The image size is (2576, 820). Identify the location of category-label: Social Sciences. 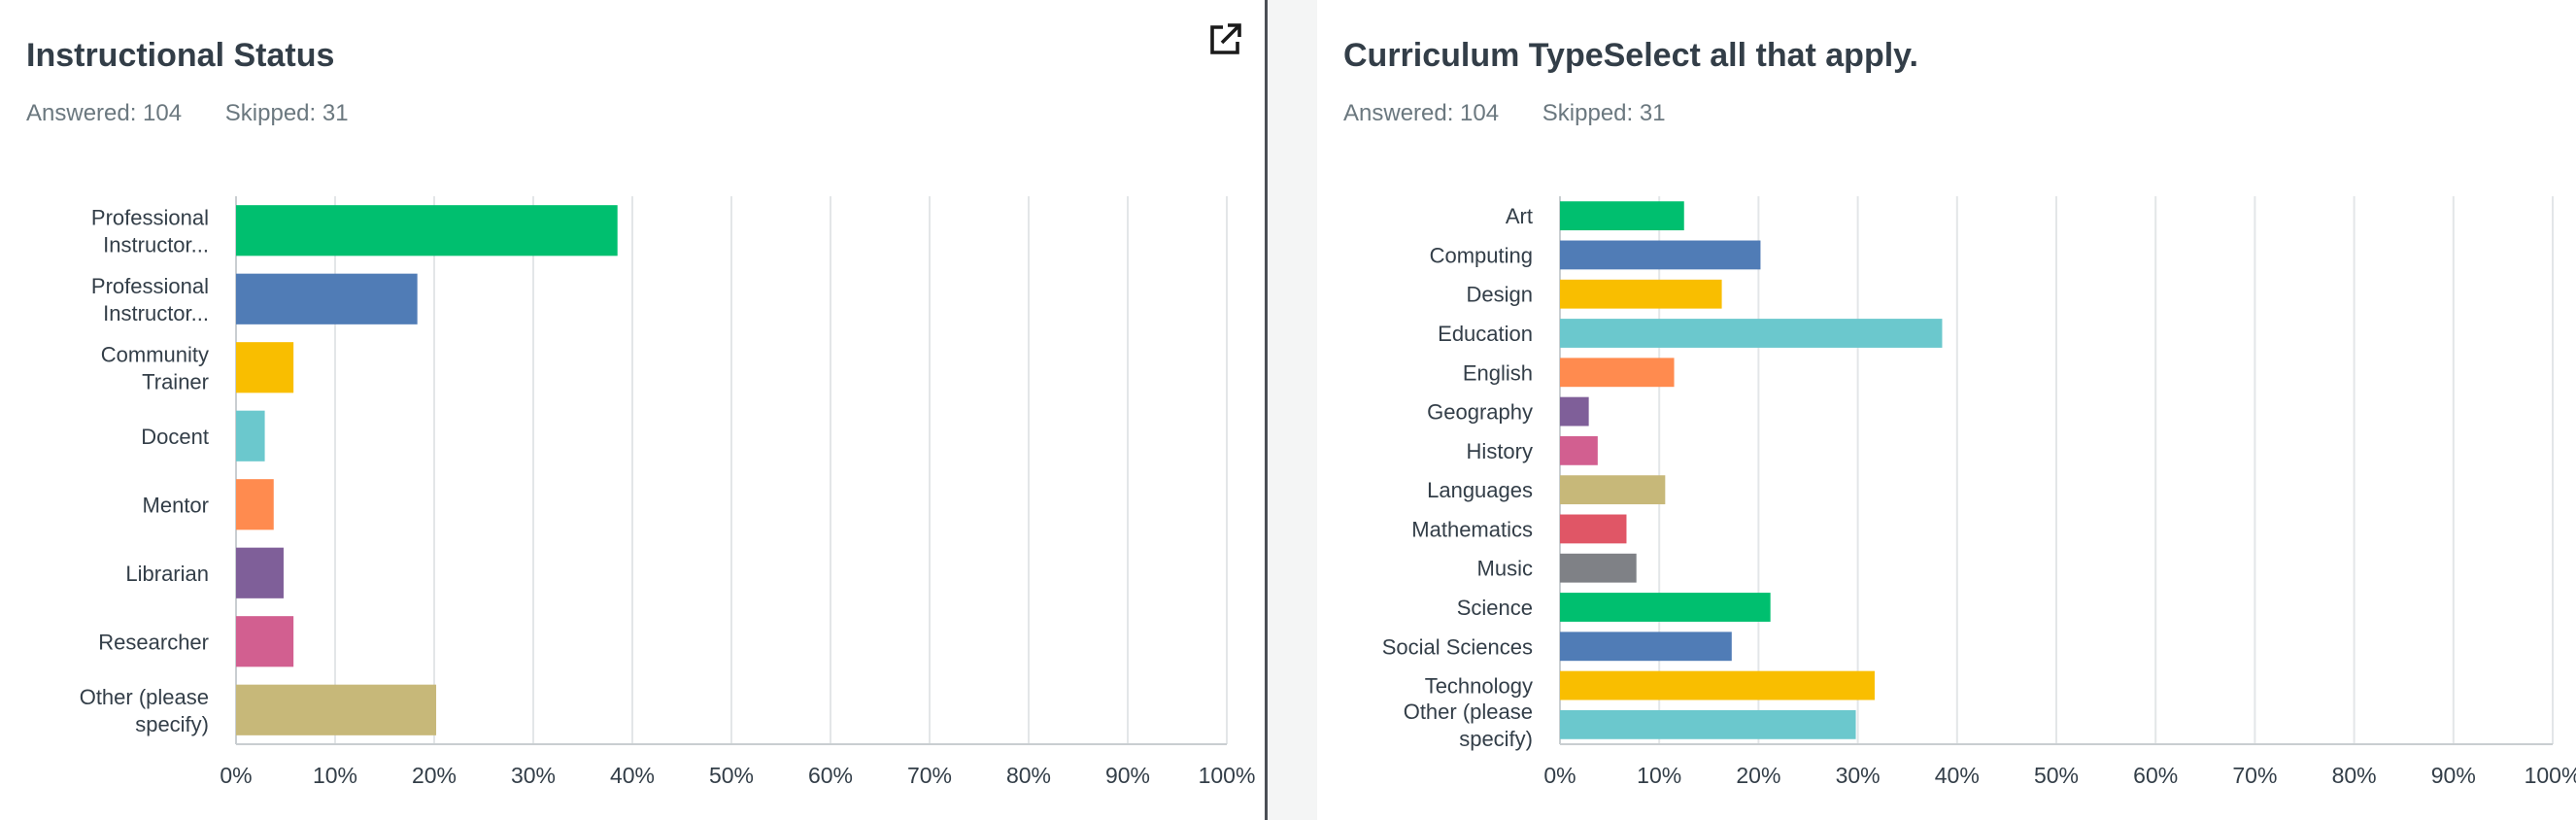
(1457, 647).